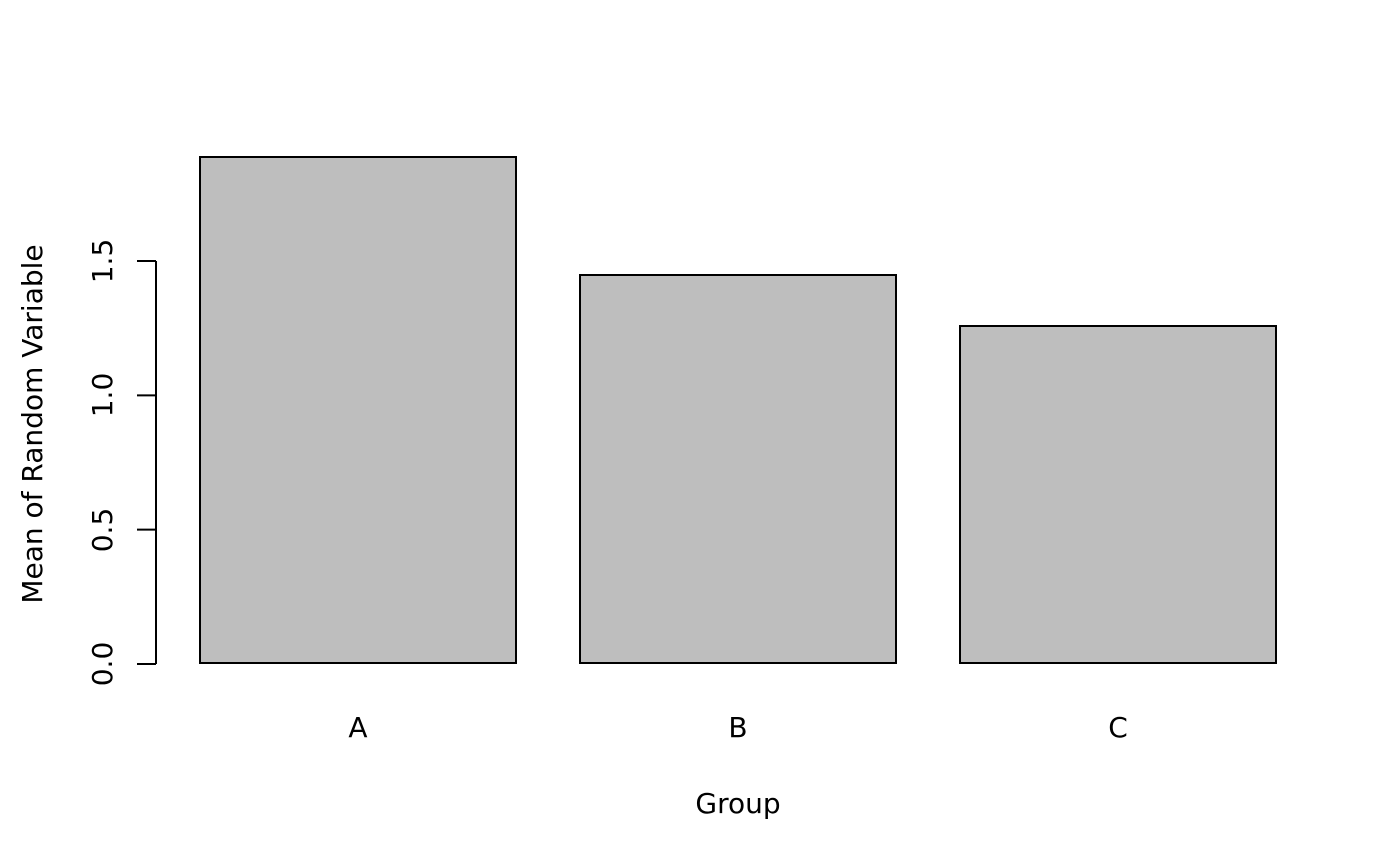 The width and height of the screenshot is (1400, 866). What do you see at coordinates (102, 529) in the screenshot?
I see `y-axis-tick-label: 0.5` at bounding box center [102, 529].